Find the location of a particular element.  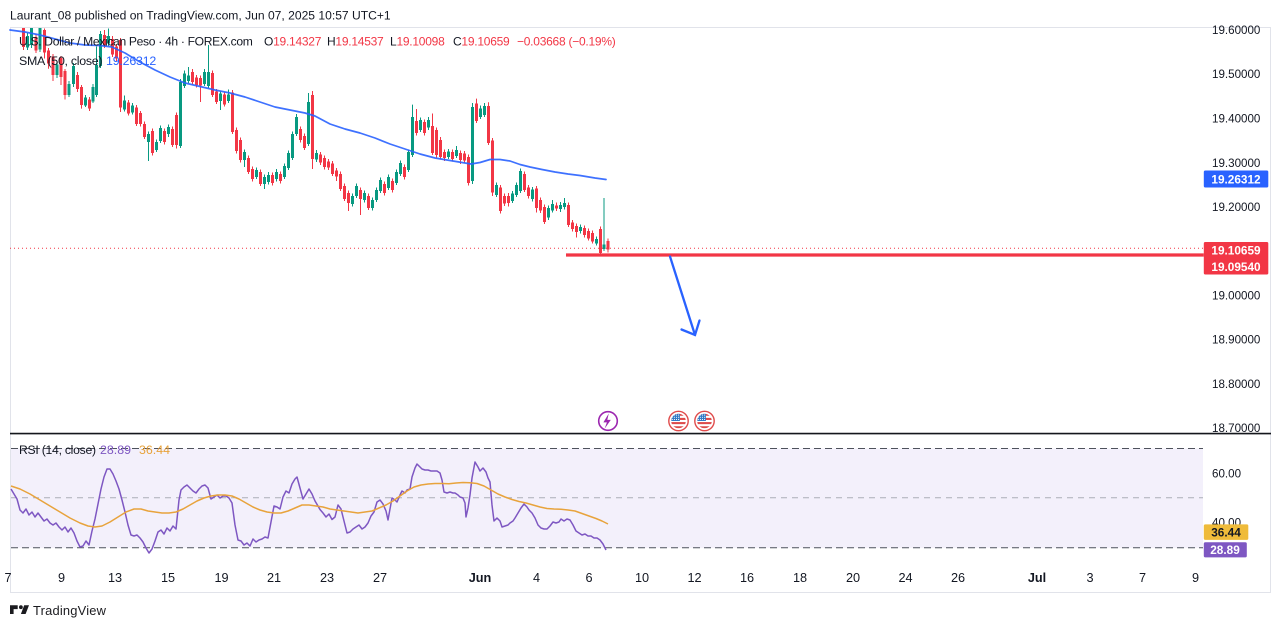

svg-text: 6 is located at coordinates (588, 578).